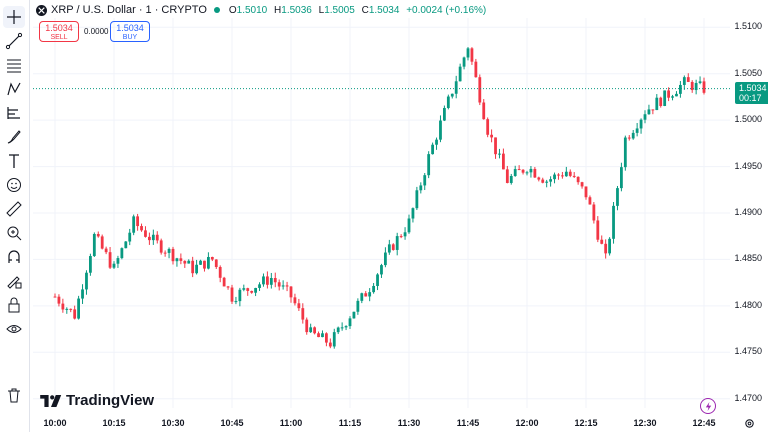 The image size is (768, 432). I want to click on spread-value: 0.0000, so click(96, 31).